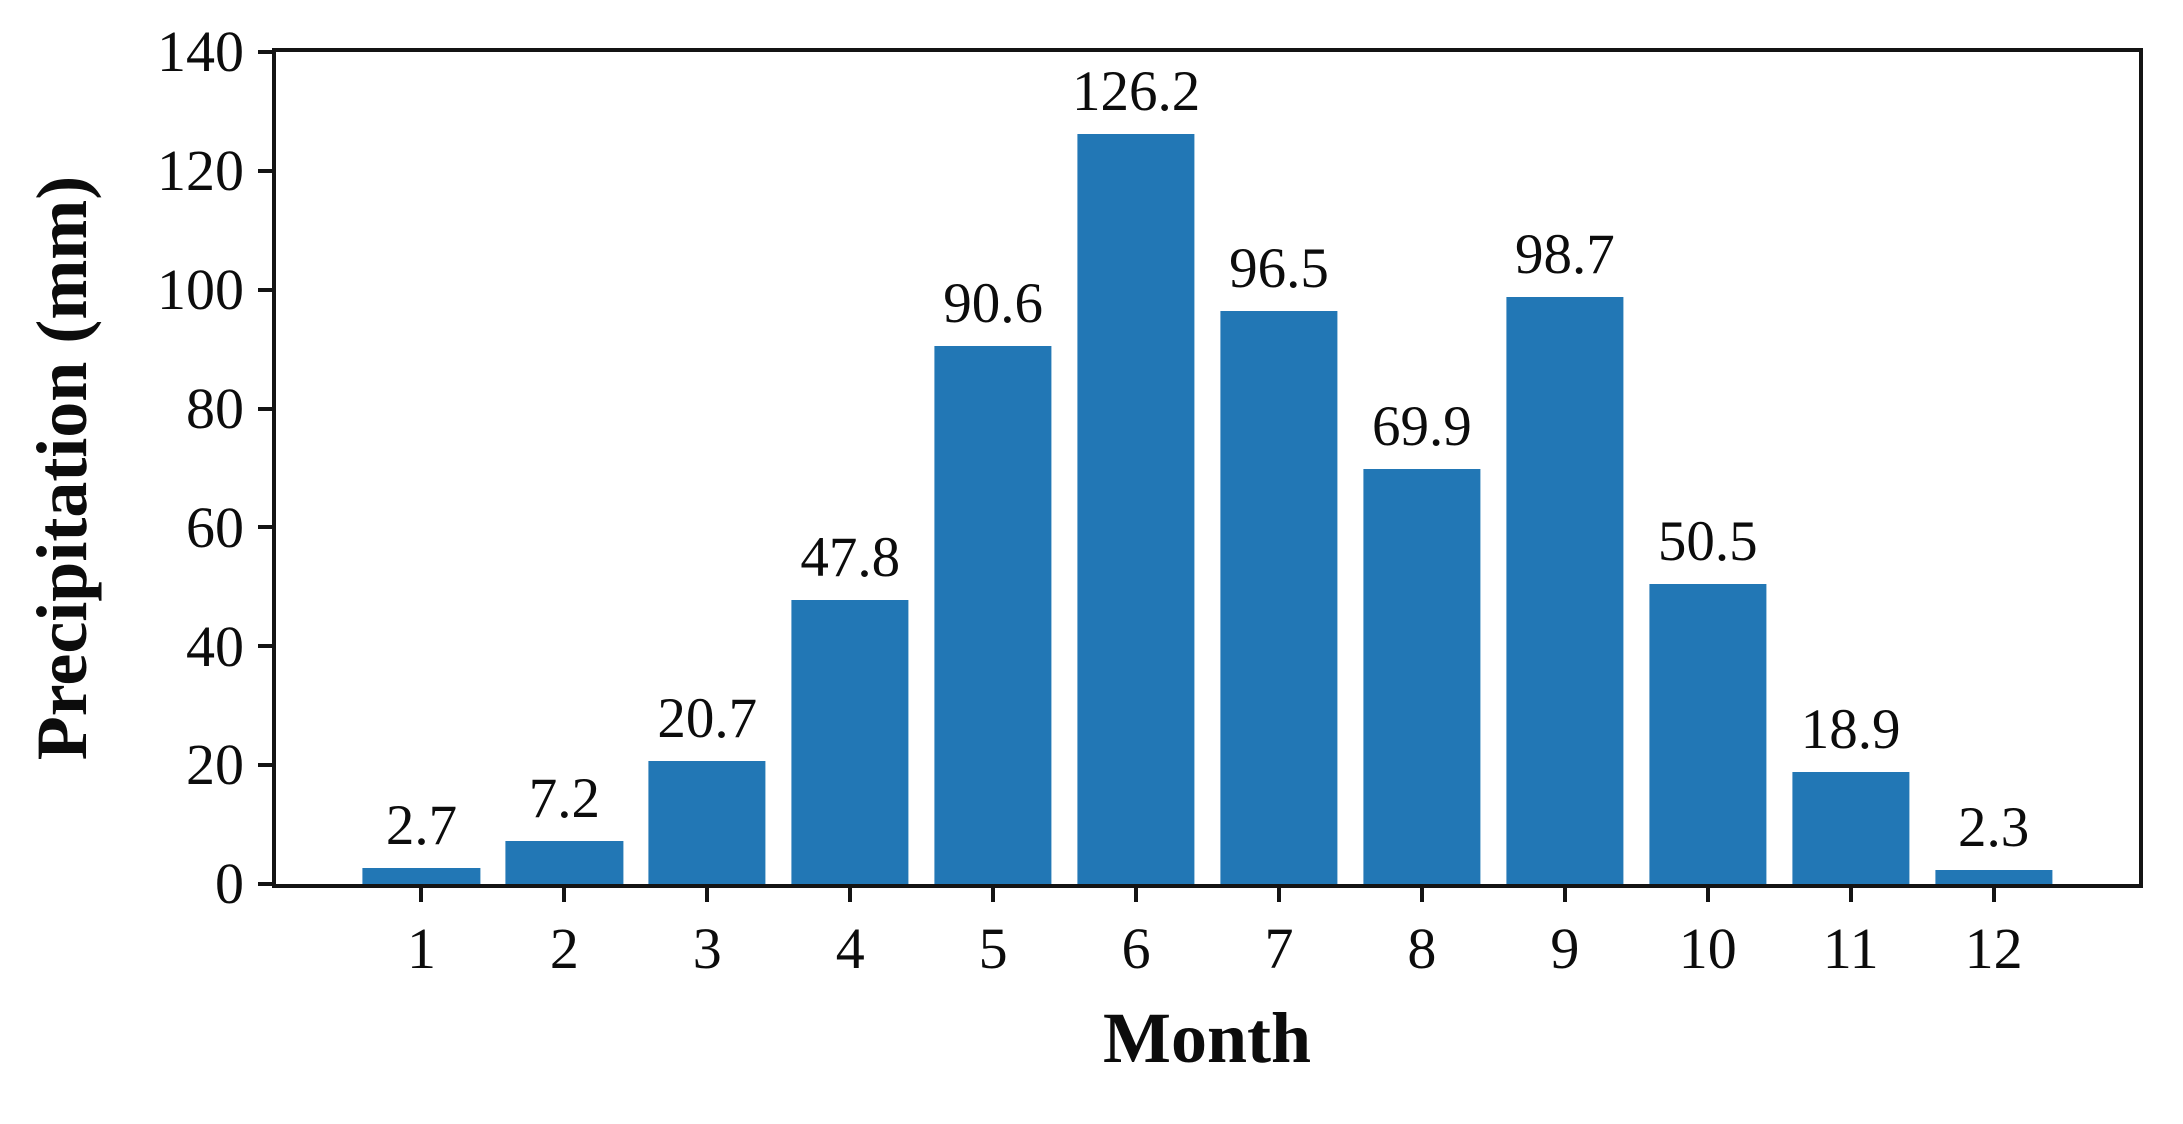 The width and height of the screenshot is (2183, 1124). What do you see at coordinates (1136, 948) in the screenshot?
I see `x-tick-label: 6` at bounding box center [1136, 948].